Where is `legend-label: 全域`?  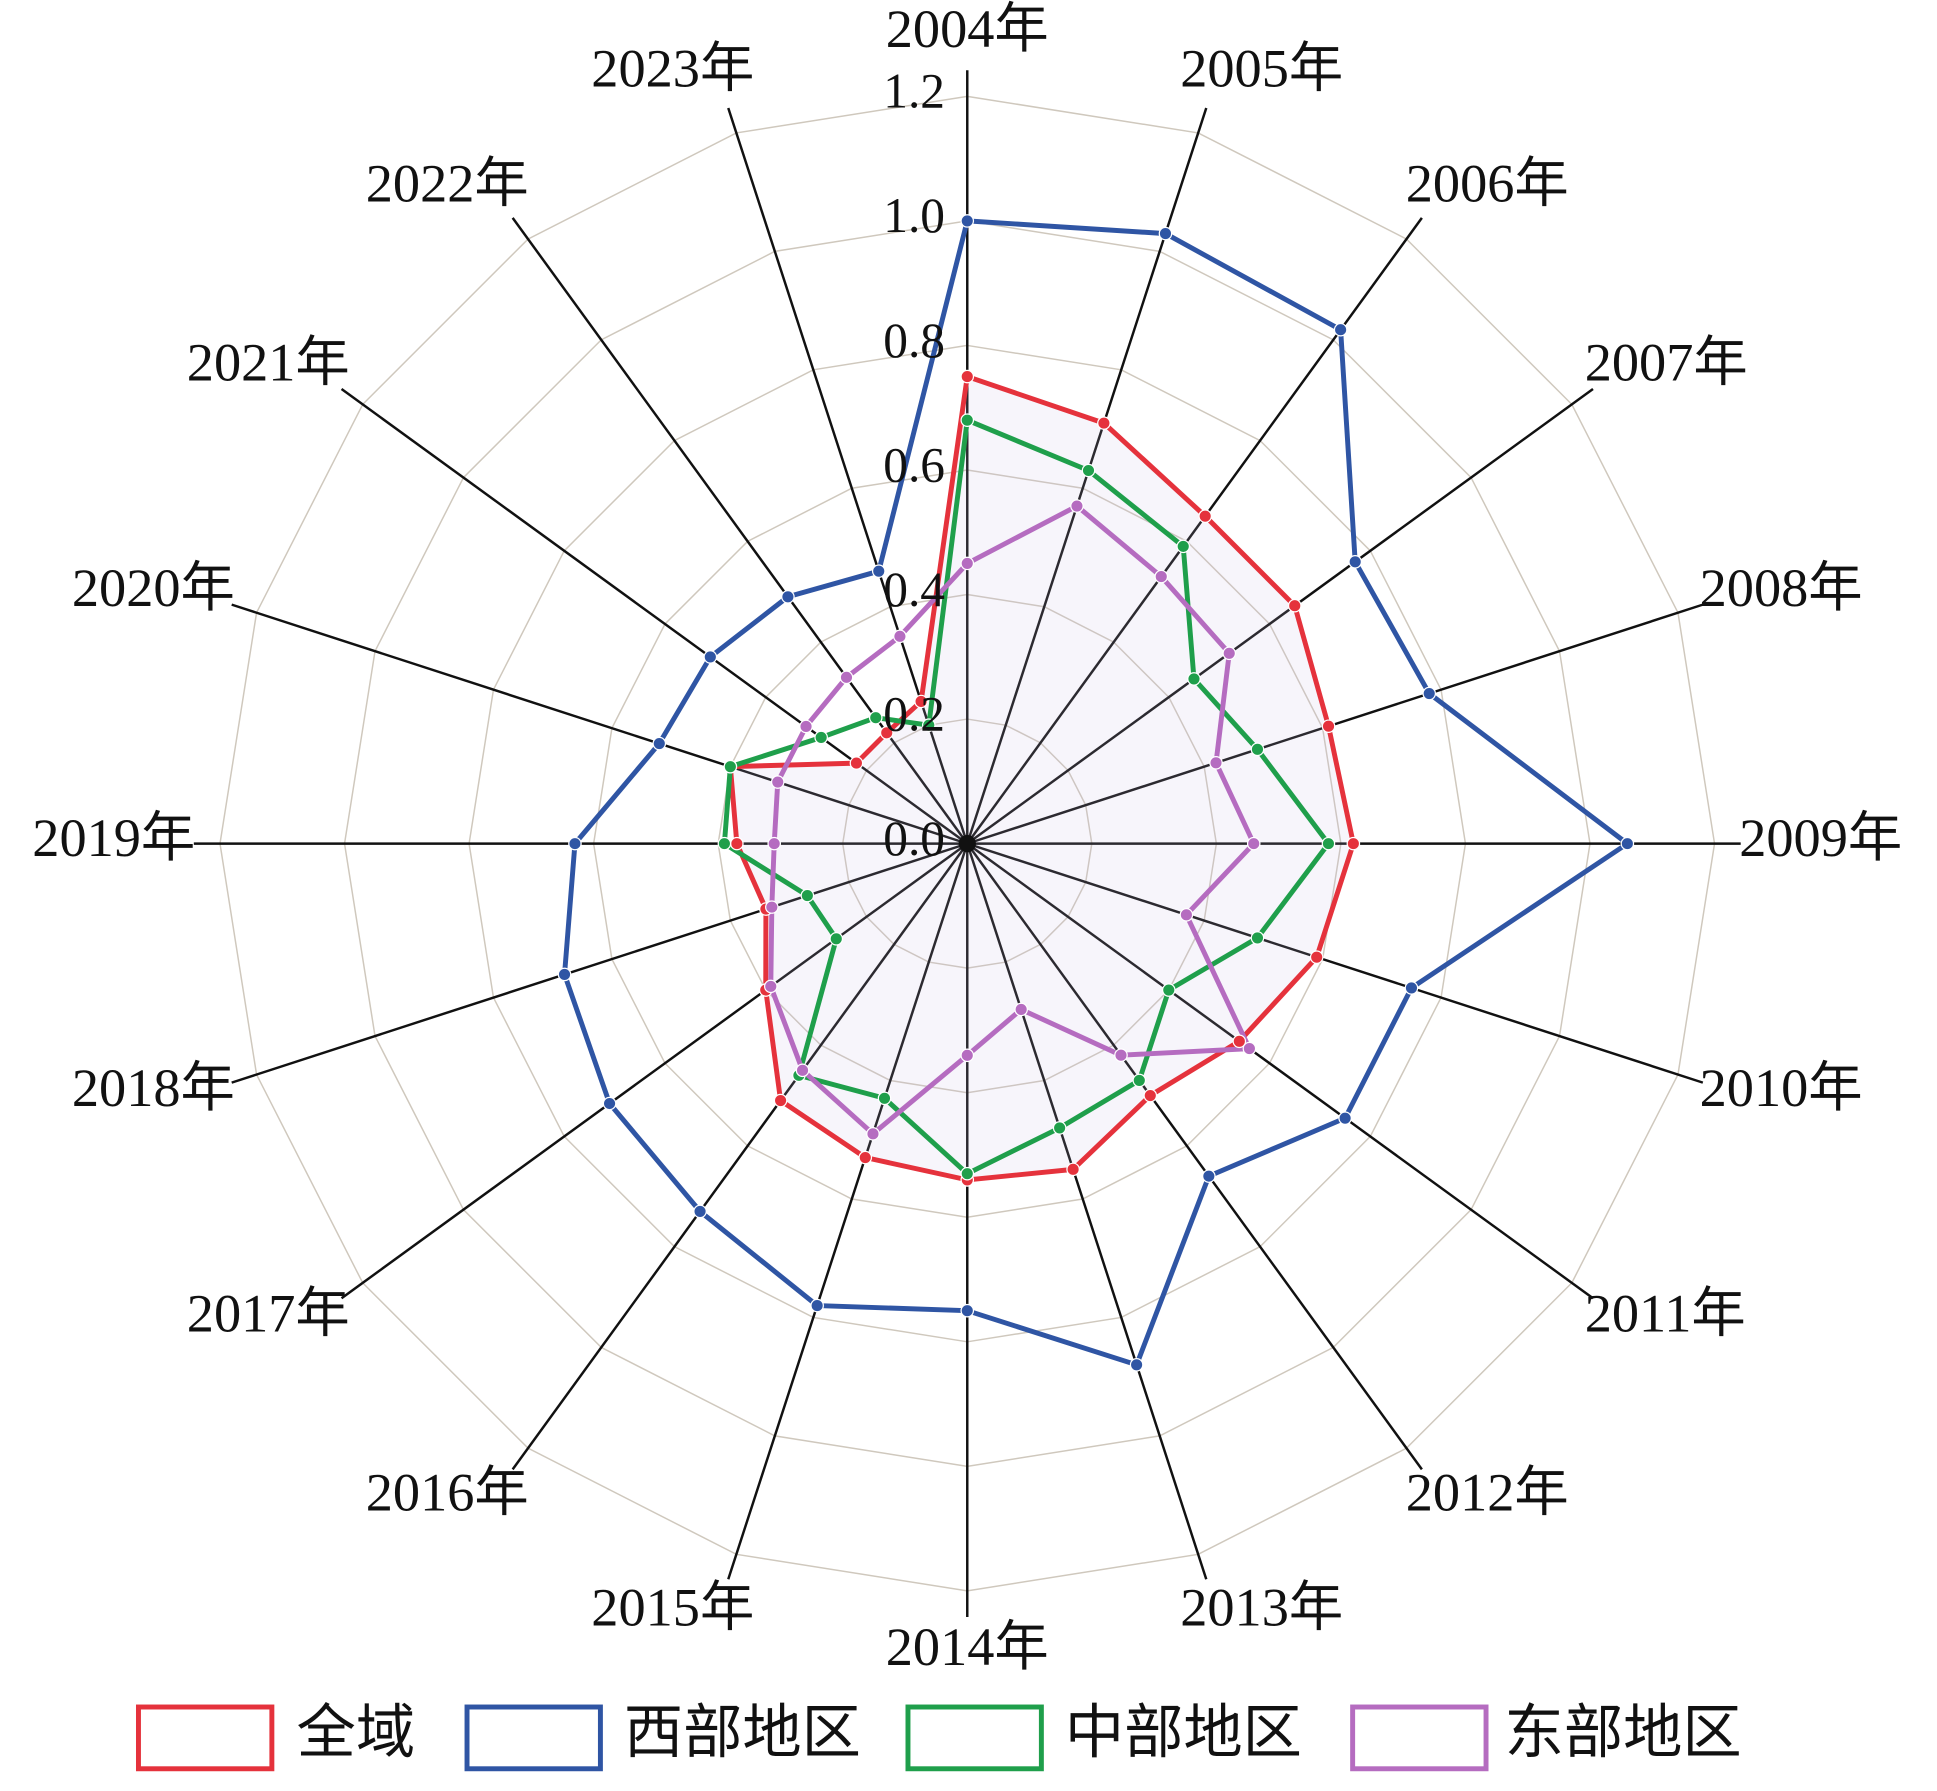
legend-label: 全域 is located at coordinates (356, 1733).